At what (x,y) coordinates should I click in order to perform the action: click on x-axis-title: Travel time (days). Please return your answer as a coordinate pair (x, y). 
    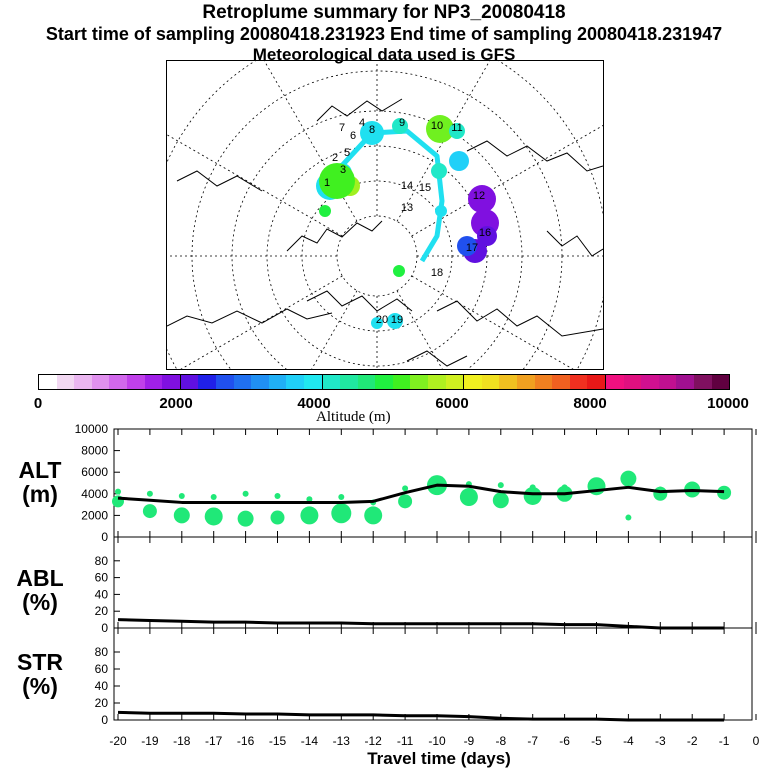
    Looking at the image, I should click on (439, 758).